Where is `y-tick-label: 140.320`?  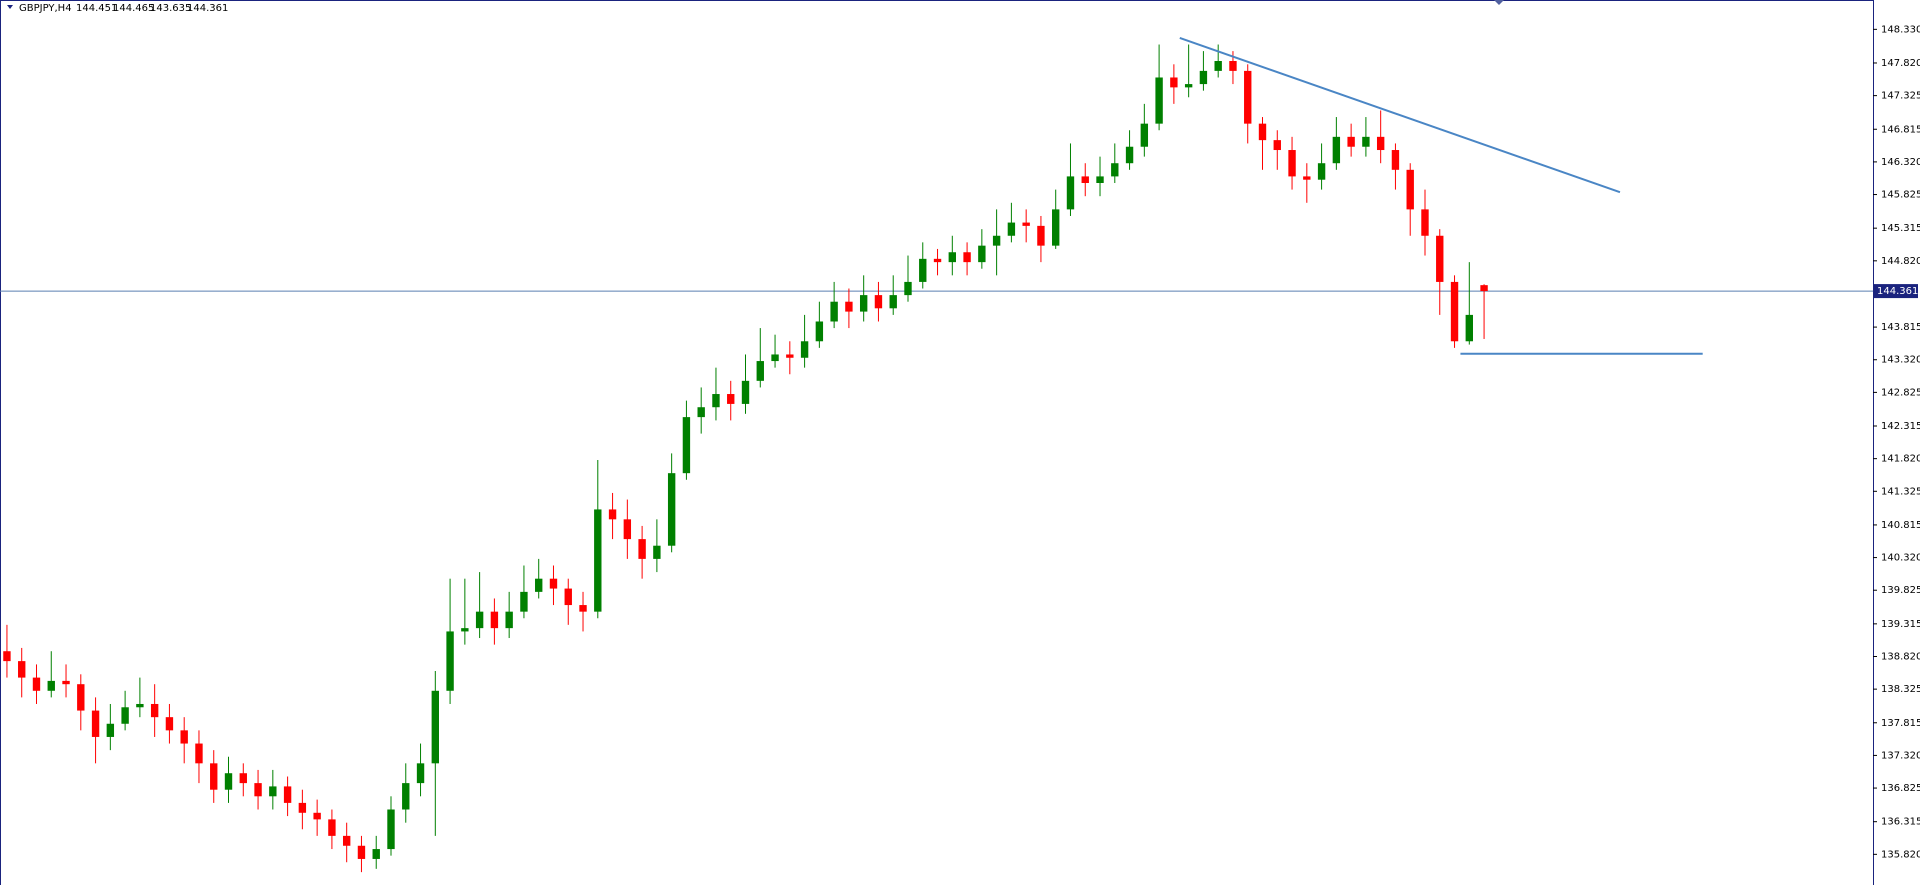 y-tick-label: 140.320 is located at coordinates (1900, 558).